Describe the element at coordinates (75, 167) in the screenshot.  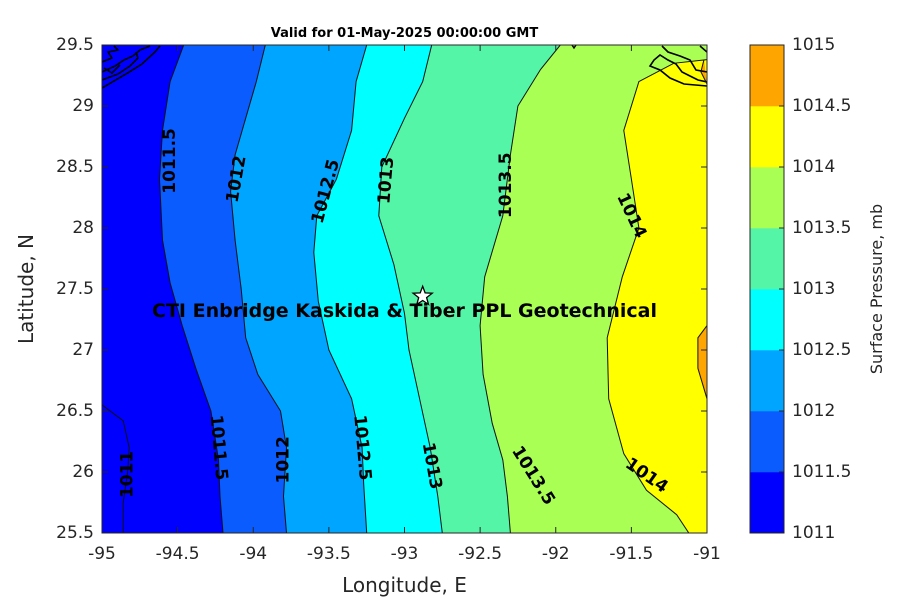
I see `y-tick-label: 28.5` at that location.